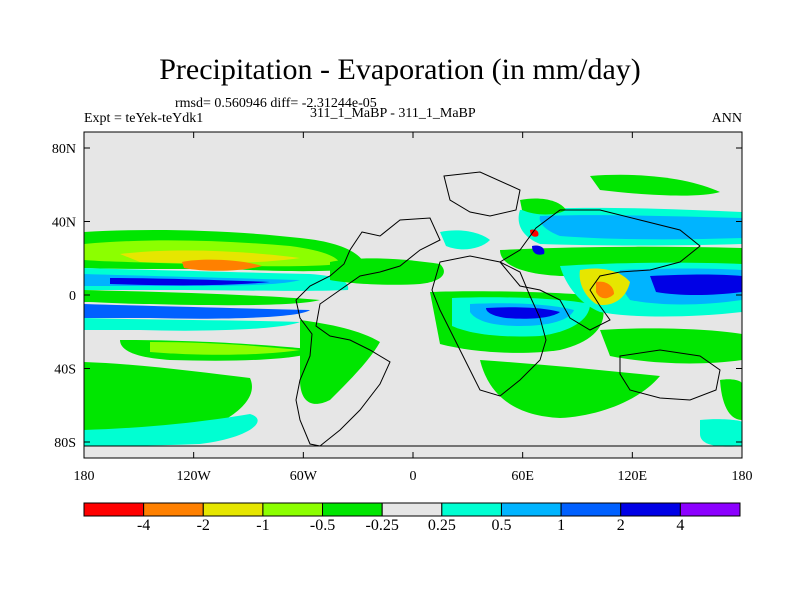 Image resolution: width=800 pixels, height=600 pixels. I want to click on y-tick-label: 40N, so click(64, 223).